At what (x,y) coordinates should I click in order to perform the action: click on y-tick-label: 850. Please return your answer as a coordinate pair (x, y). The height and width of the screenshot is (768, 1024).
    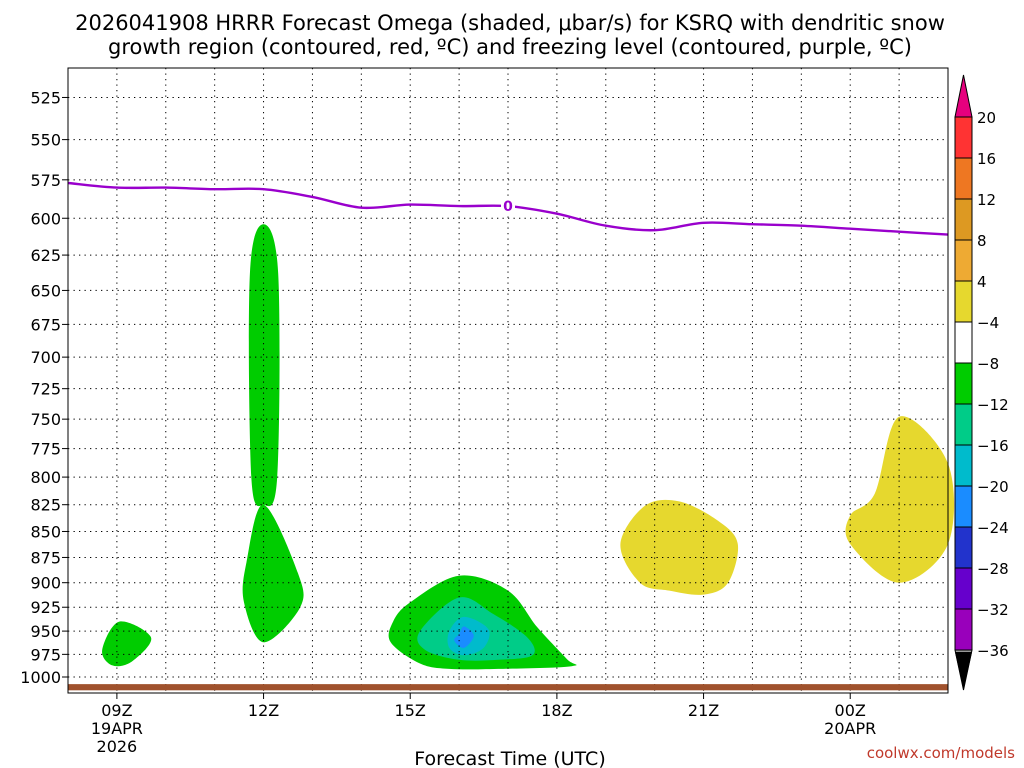
    Looking at the image, I should click on (45, 531).